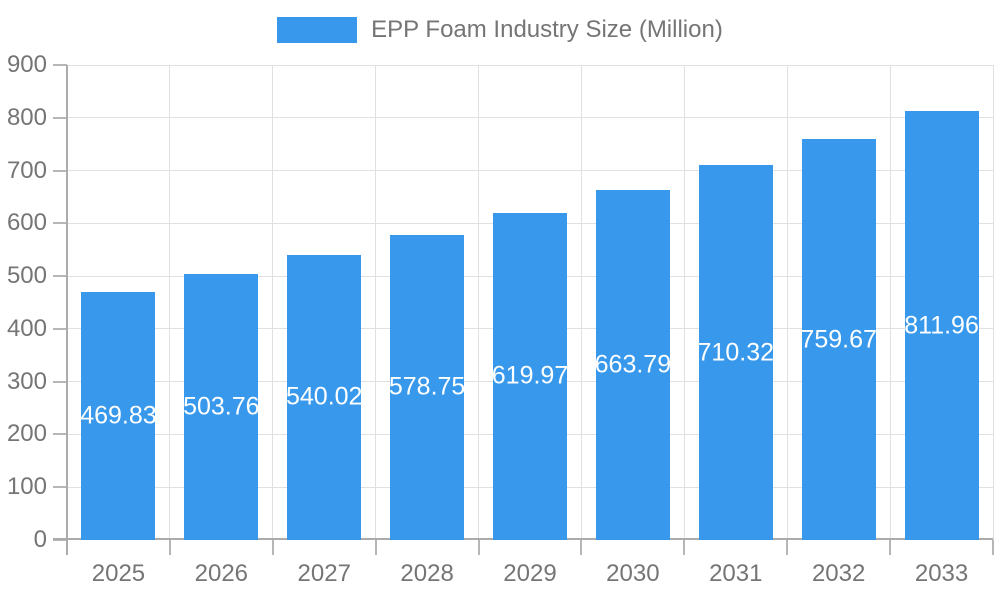 The width and height of the screenshot is (1000, 600). What do you see at coordinates (26, 223) in the screenshot?
I see `y-axis-label-600: 600` at bounding box center [26, 223].